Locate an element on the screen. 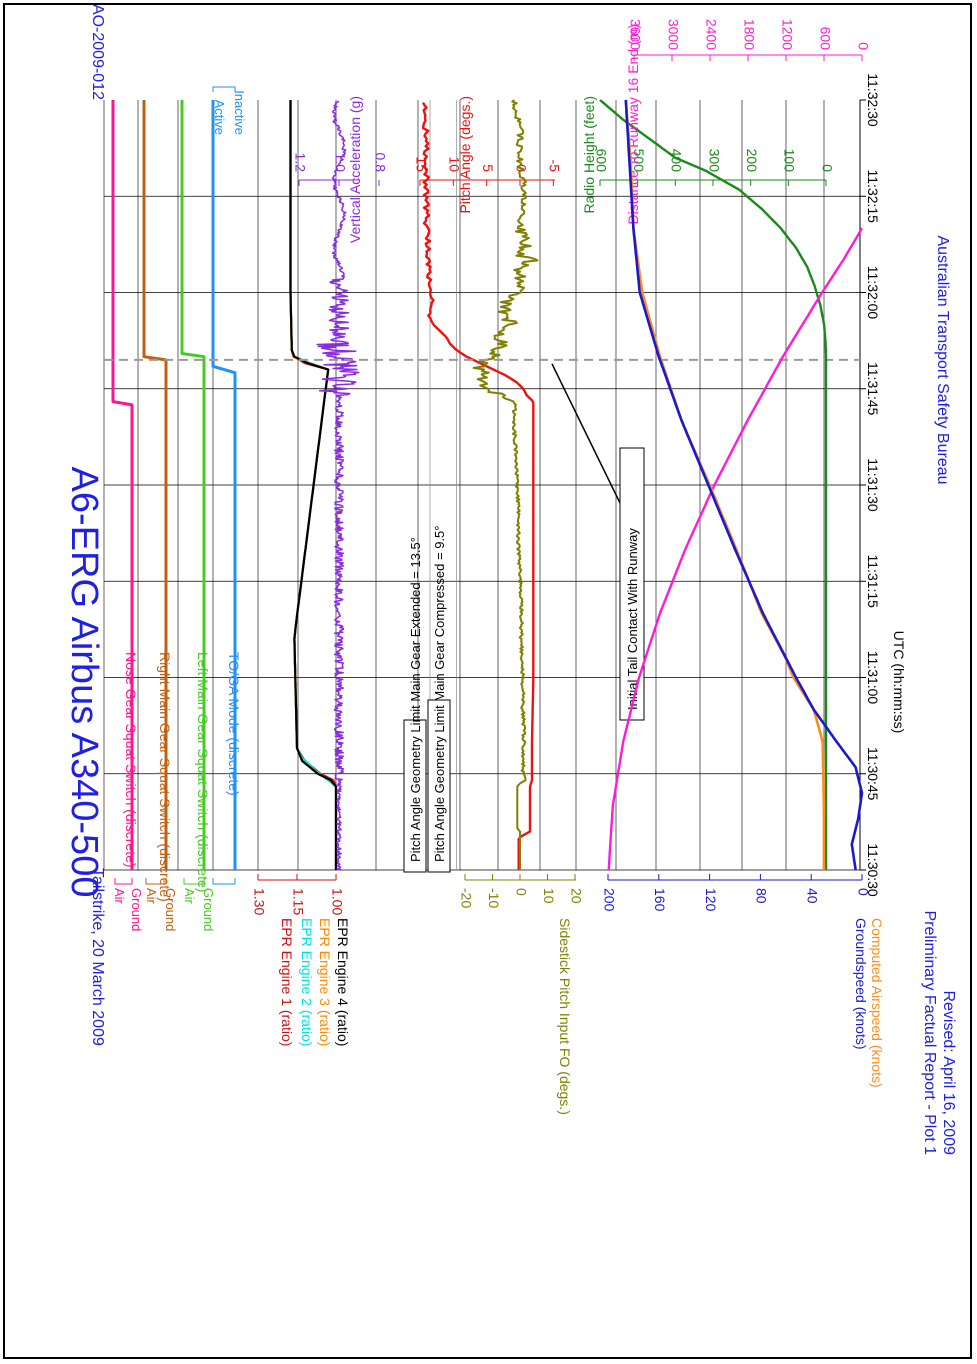 The width and height of the screenshot is (977, 1364). speed-tick-label: 0 is located at coordinates (863, 892).